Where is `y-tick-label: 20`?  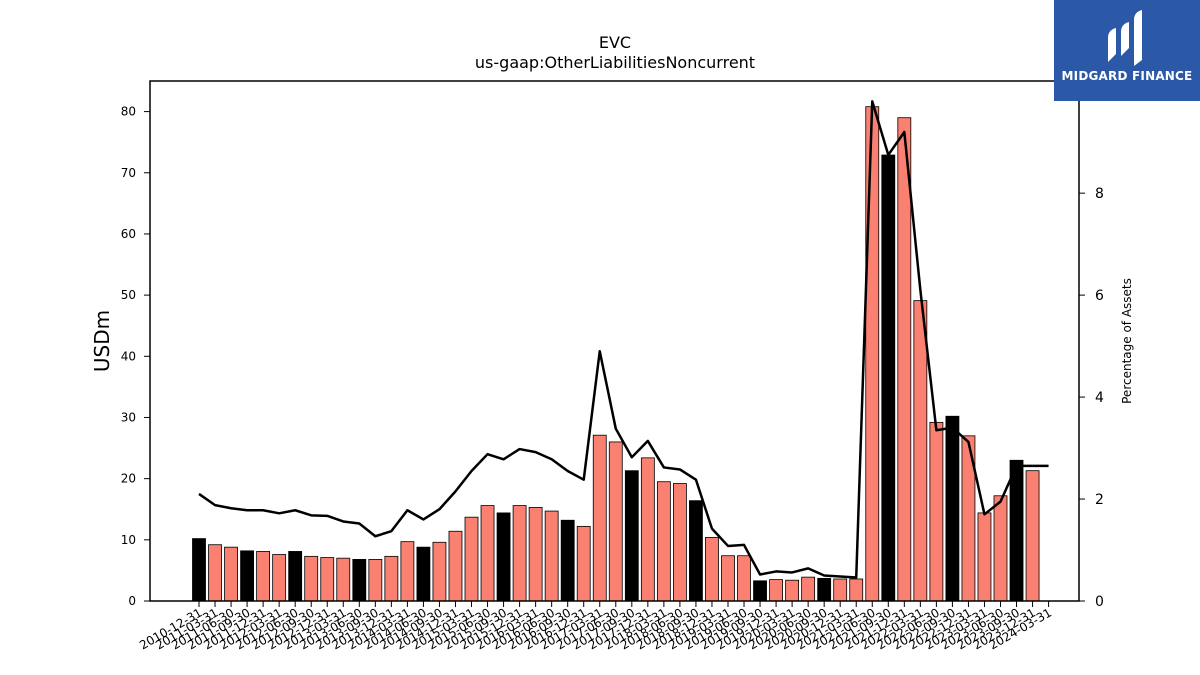
y-tick-label: 20 is located at coordinates (128, 479).